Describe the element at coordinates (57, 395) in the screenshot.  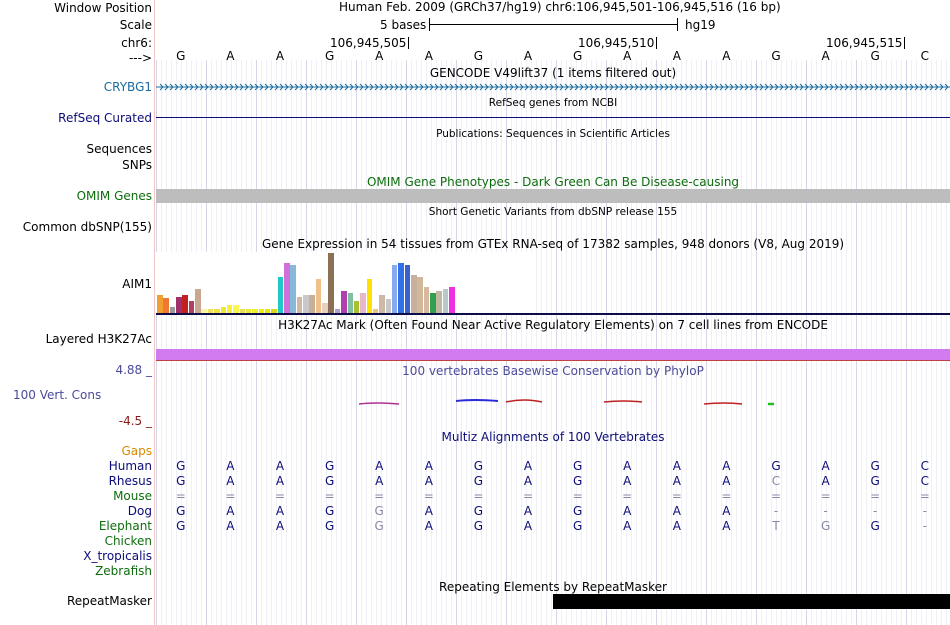
I see `phylop-label: 100 Vert. Cons` at that location.